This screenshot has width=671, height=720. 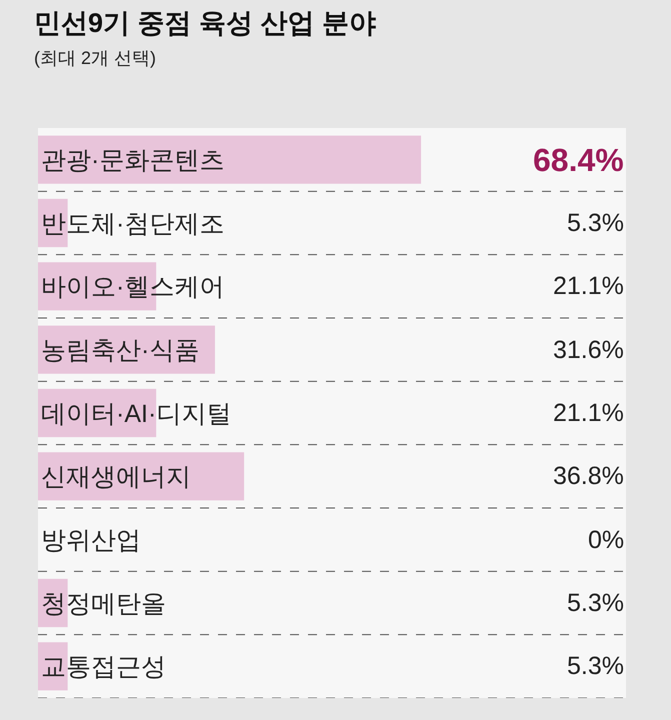 I want to click on data-label: 68.4%, so click(x=578, y=160).